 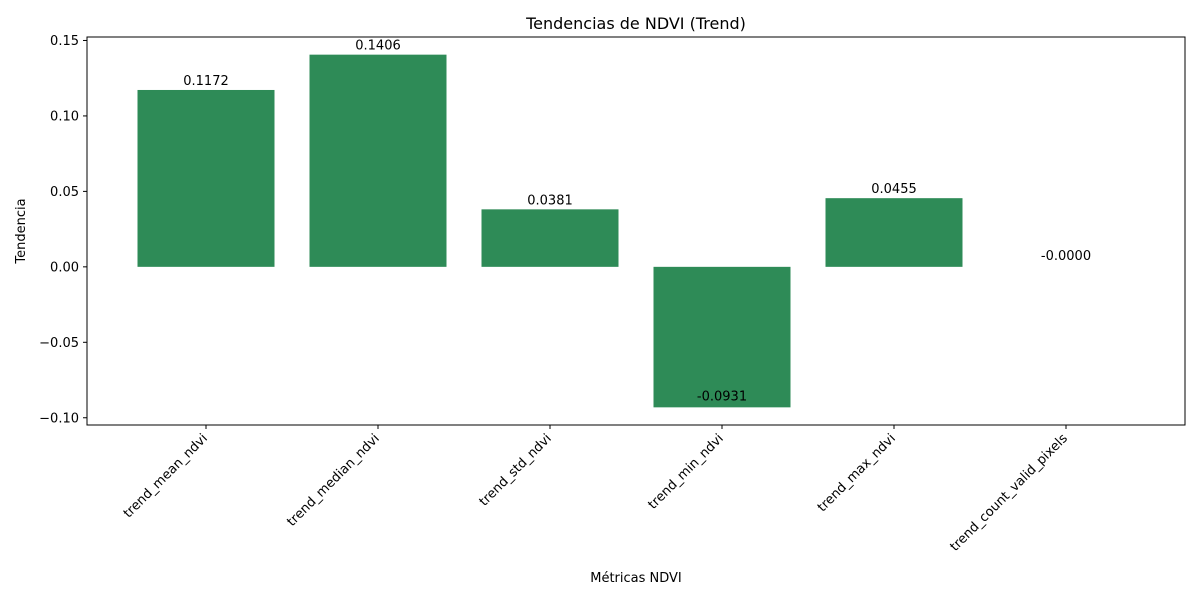 I want to click on bar-value-label: 0.1406, so click(x=378, y=46).